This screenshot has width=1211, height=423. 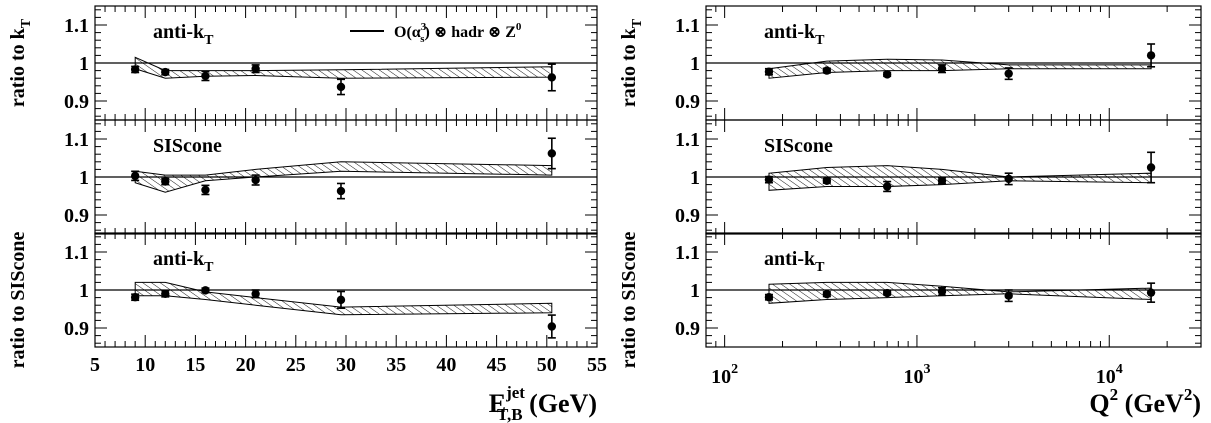 What do you see at coordinates (1109, 375) in the screenshot?
I see `x-tick-label: 10⁴` at bounding box center [1109, 375].